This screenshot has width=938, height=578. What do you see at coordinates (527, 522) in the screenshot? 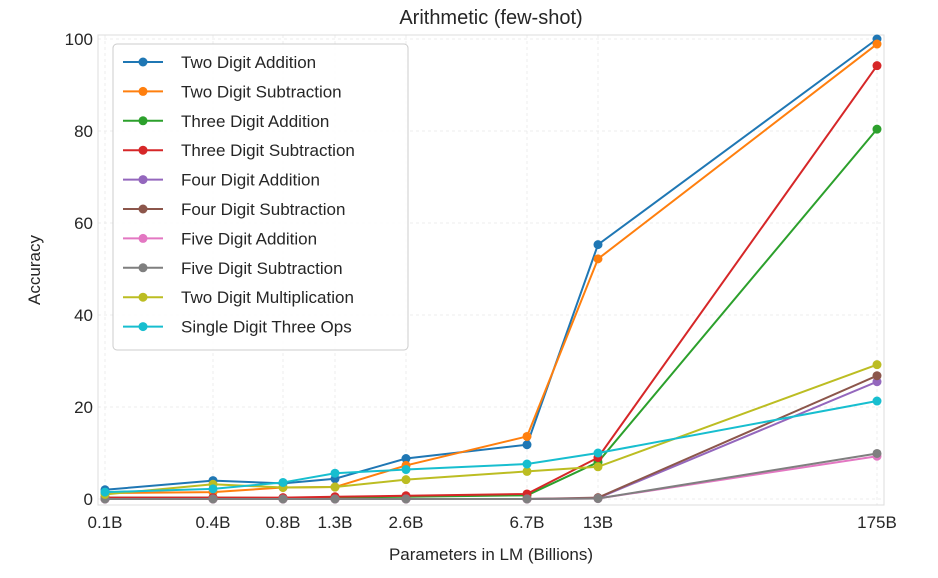
I see `x-tick-label: 6.7B` at bounding box center [527, 522].